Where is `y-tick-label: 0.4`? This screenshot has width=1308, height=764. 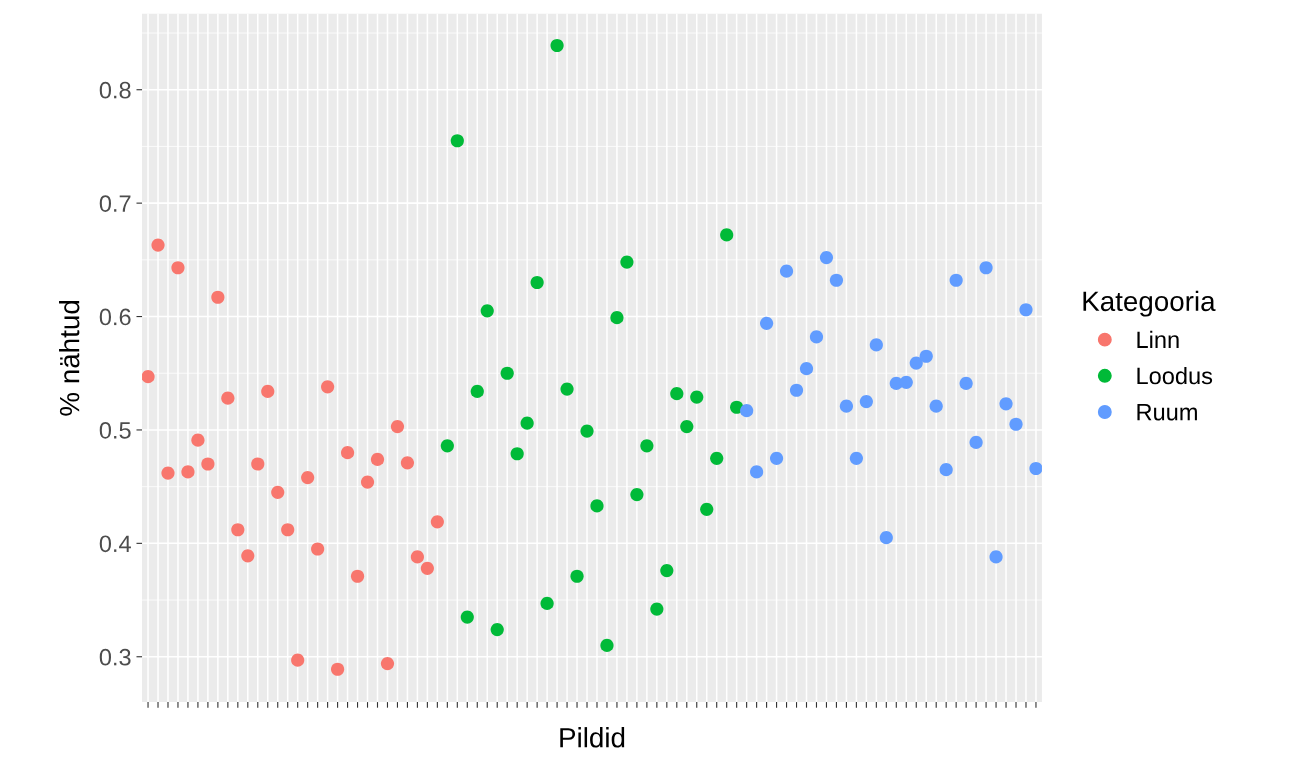 y-tick-label: 0.4 is located at coordinates (115, 544).